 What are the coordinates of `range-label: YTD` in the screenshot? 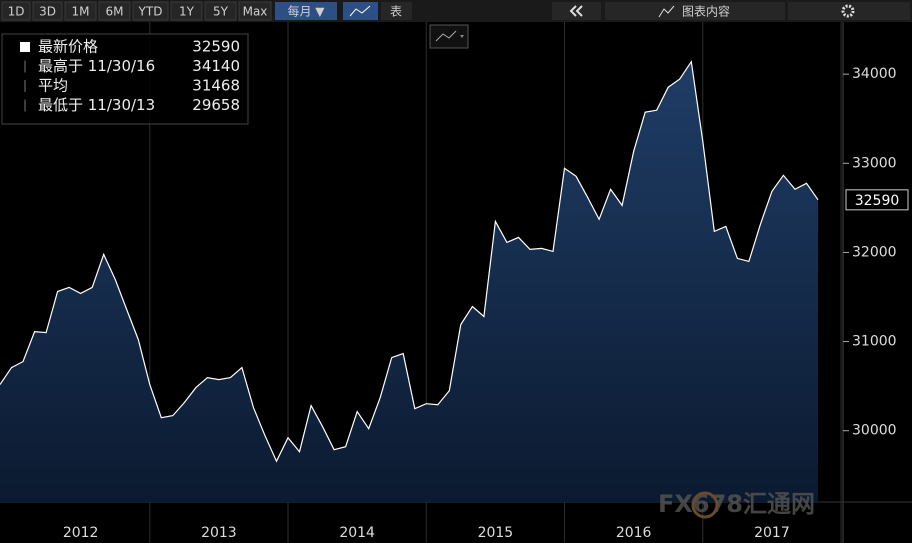 It's located at (150, 12).